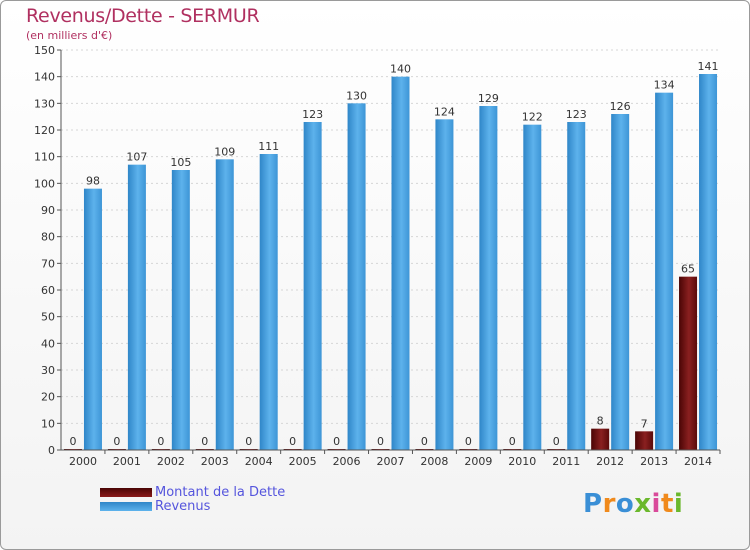 Image resolution: width=750 pixels, height=550 pixels. Describe the element at coordinates (44, 103) in the screenshot. I see `y-tick-label: 130` at that location.